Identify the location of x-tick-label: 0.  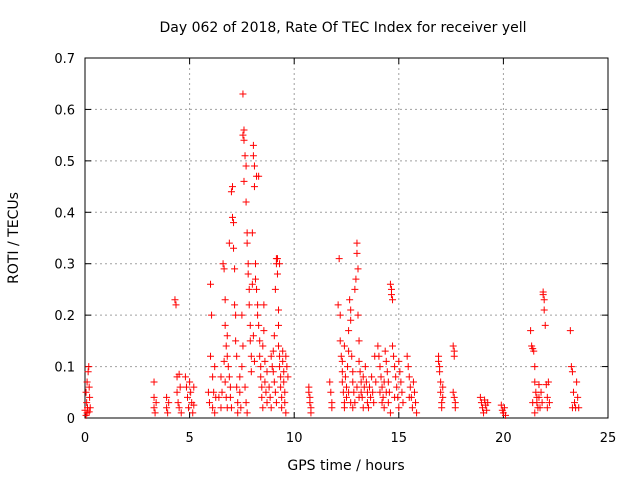
(85, 438).